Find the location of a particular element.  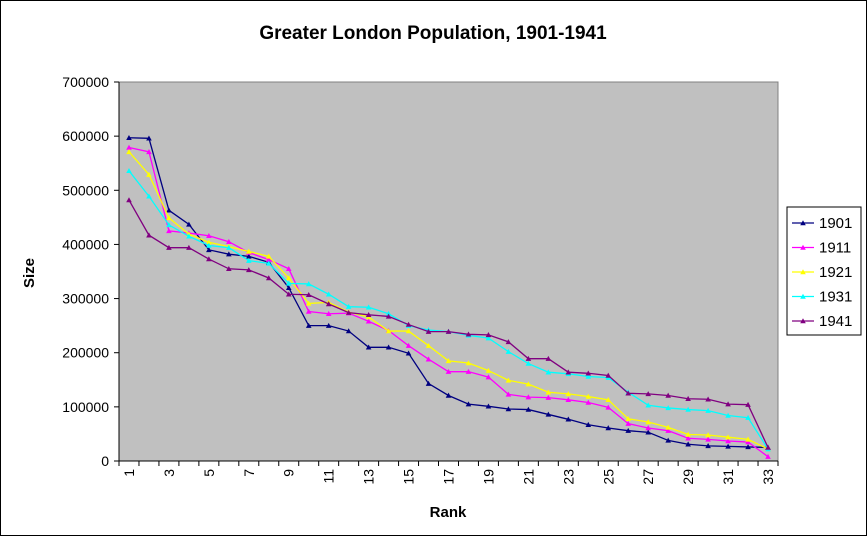

legend: 1901 1911 1921 1931 1941 is located at coordinates (824, 271).